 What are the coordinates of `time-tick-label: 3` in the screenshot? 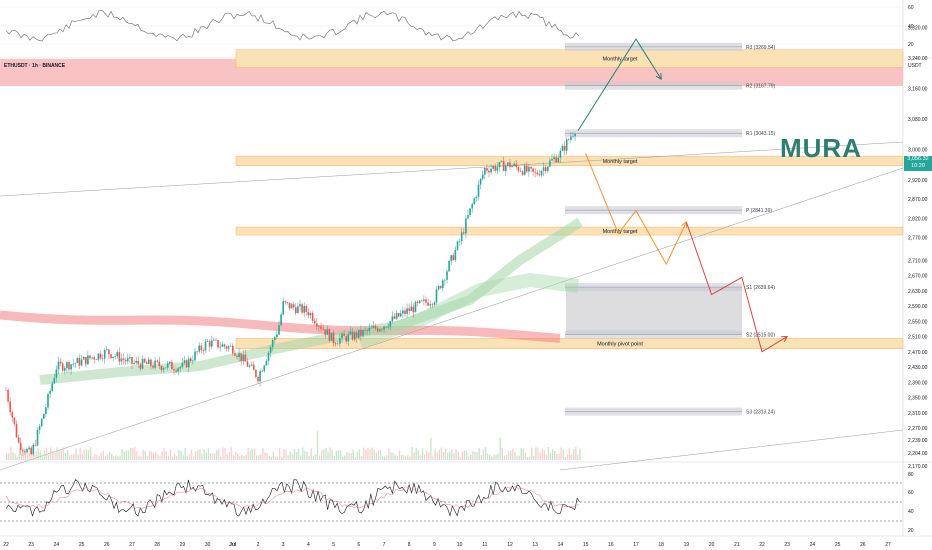 It's located at (283, 545).